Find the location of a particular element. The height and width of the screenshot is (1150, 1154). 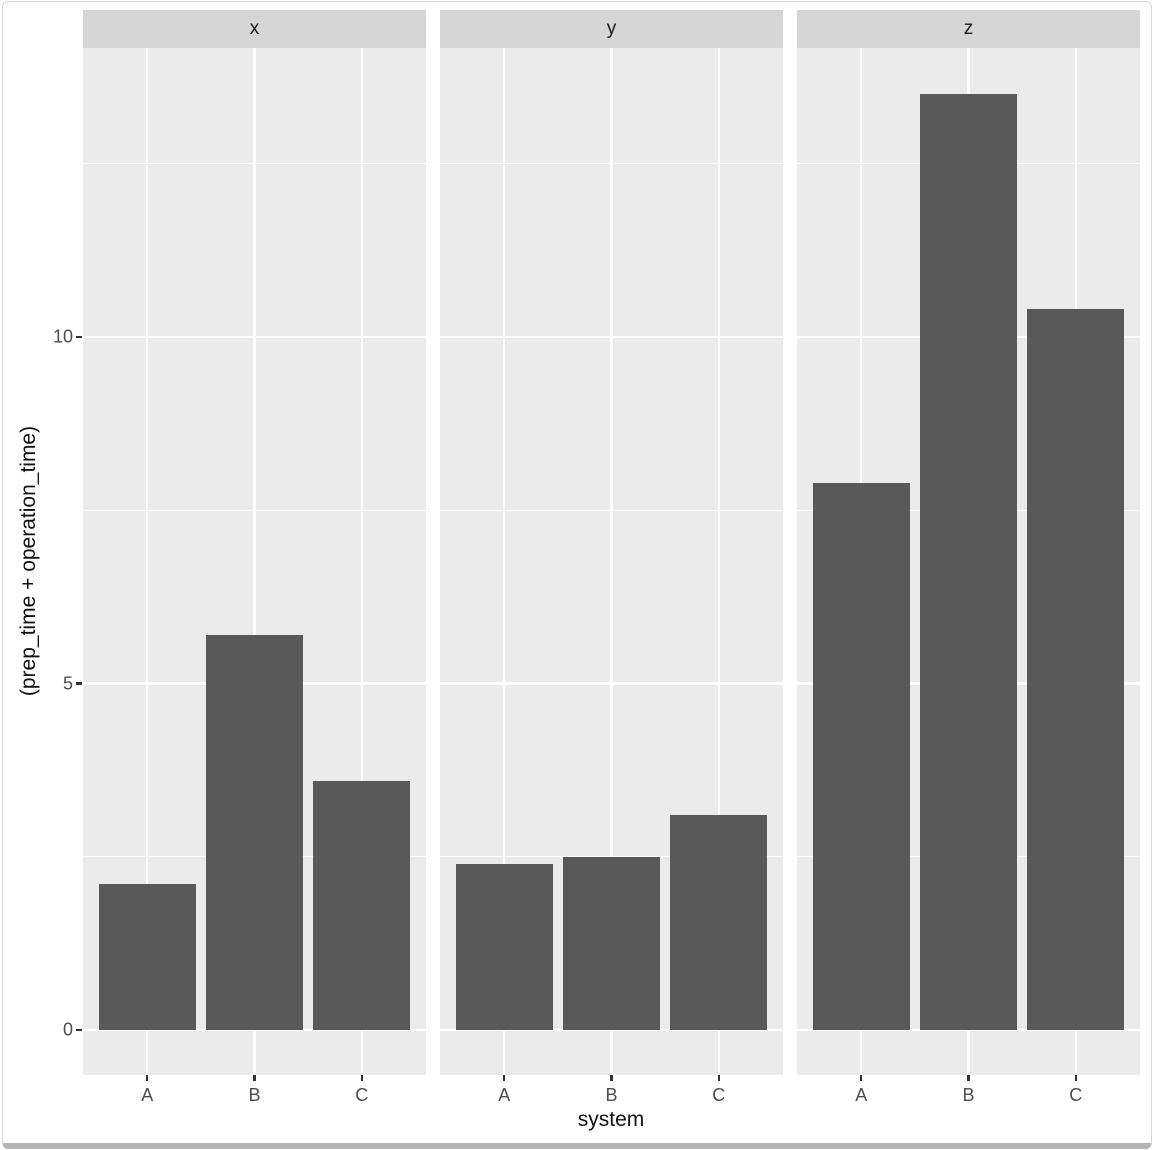

facet-strip-label: x is located at coordinates (254, 28).